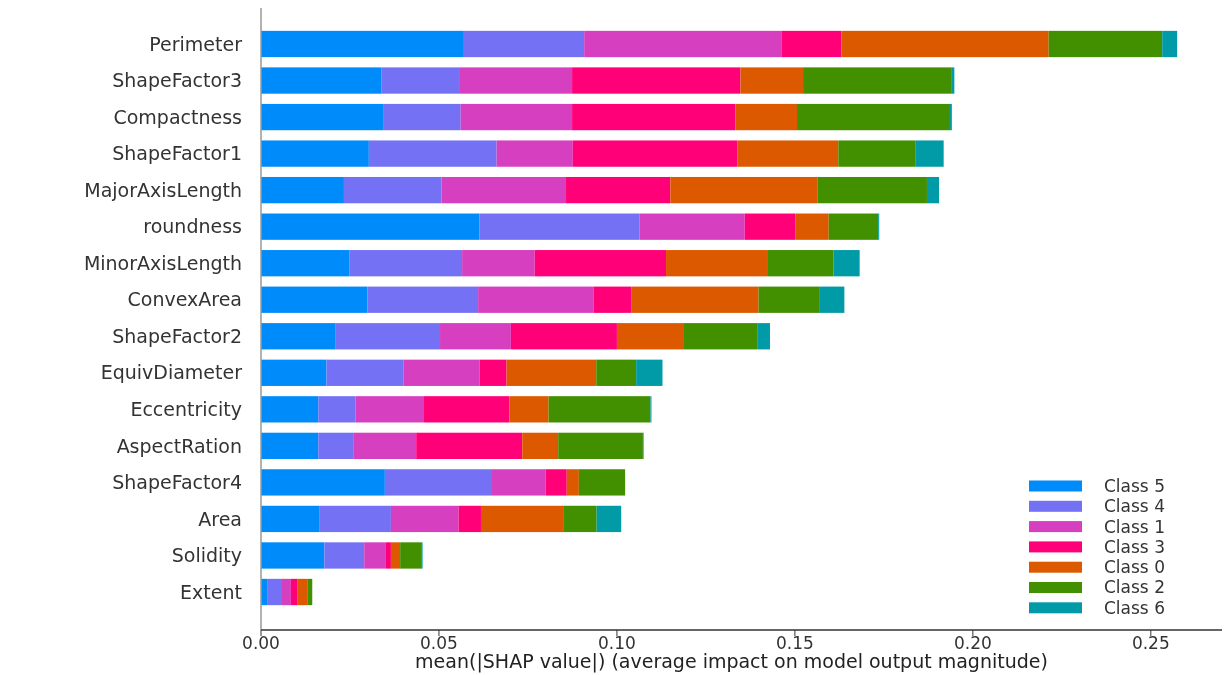  I want to click on y-tick-label: Perimeter, so click(196, 43).